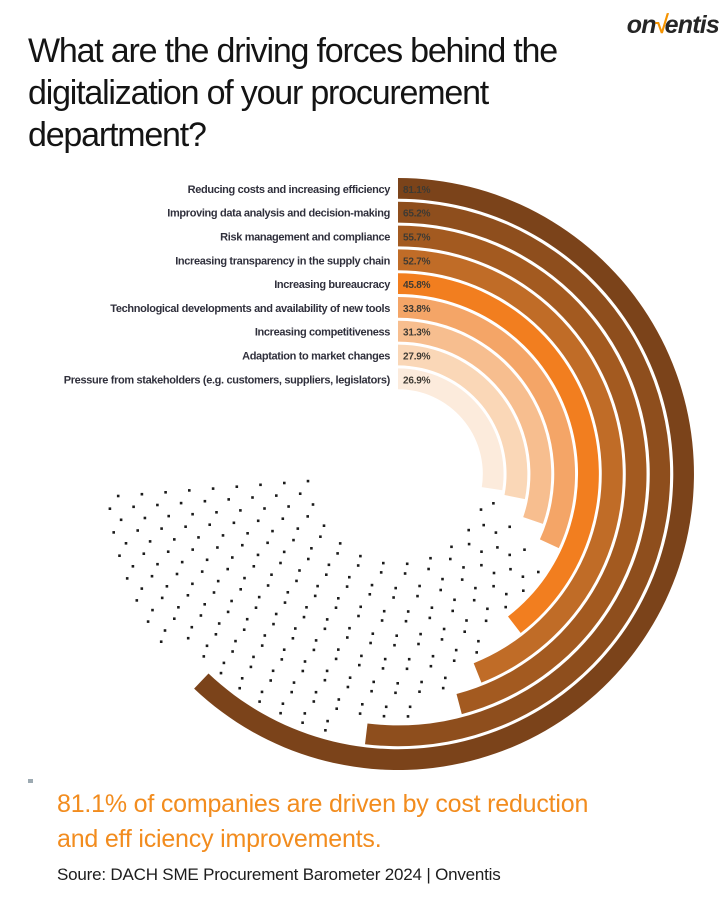 The height and width of the screenshot is (913, 727). What do you see at coordinates (417, 261) in the screenshot?
I see `value-label: 52.7%` at bounding box center [417, 261].